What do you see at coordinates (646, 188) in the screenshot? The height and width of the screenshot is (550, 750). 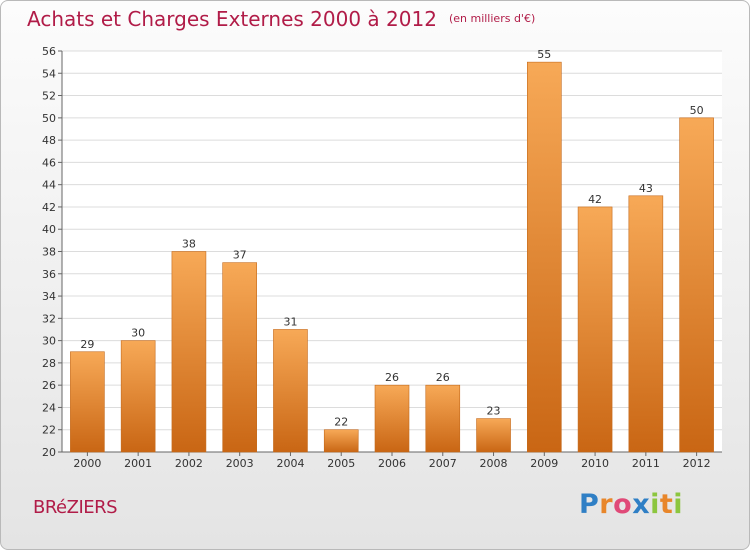 I see `bar-value-label: 43` at bounding box center [646, 188].